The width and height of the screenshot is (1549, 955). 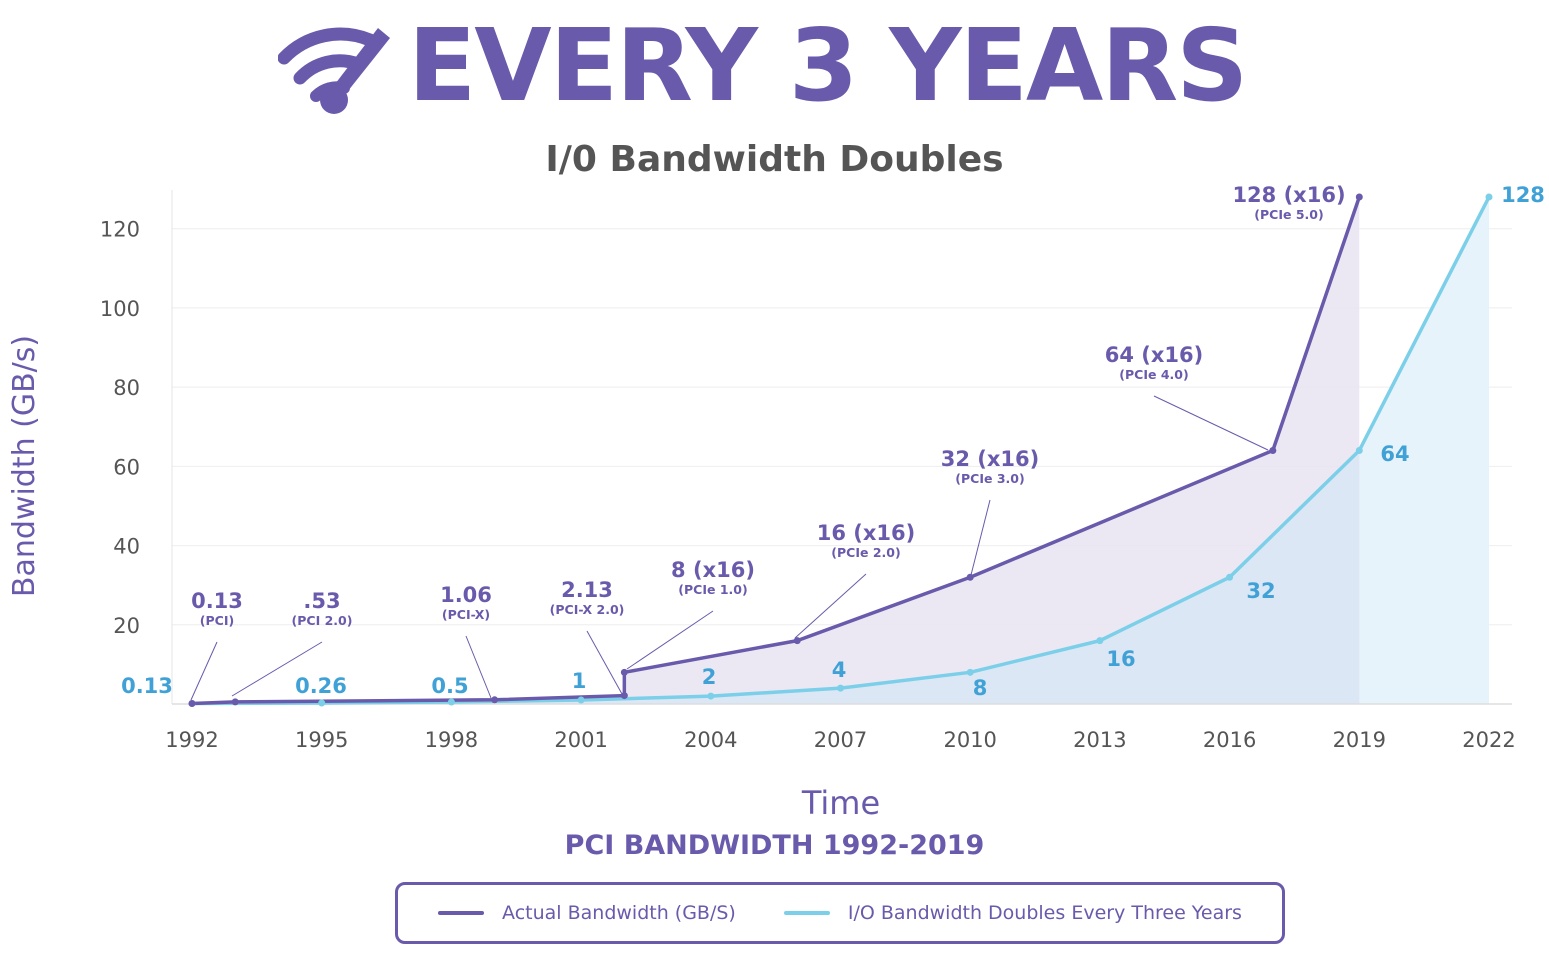 What do you see at coordinates (321, 740) in the screenshot?
I see `x-tick-label: 1995` at bounding box center [321, 740].